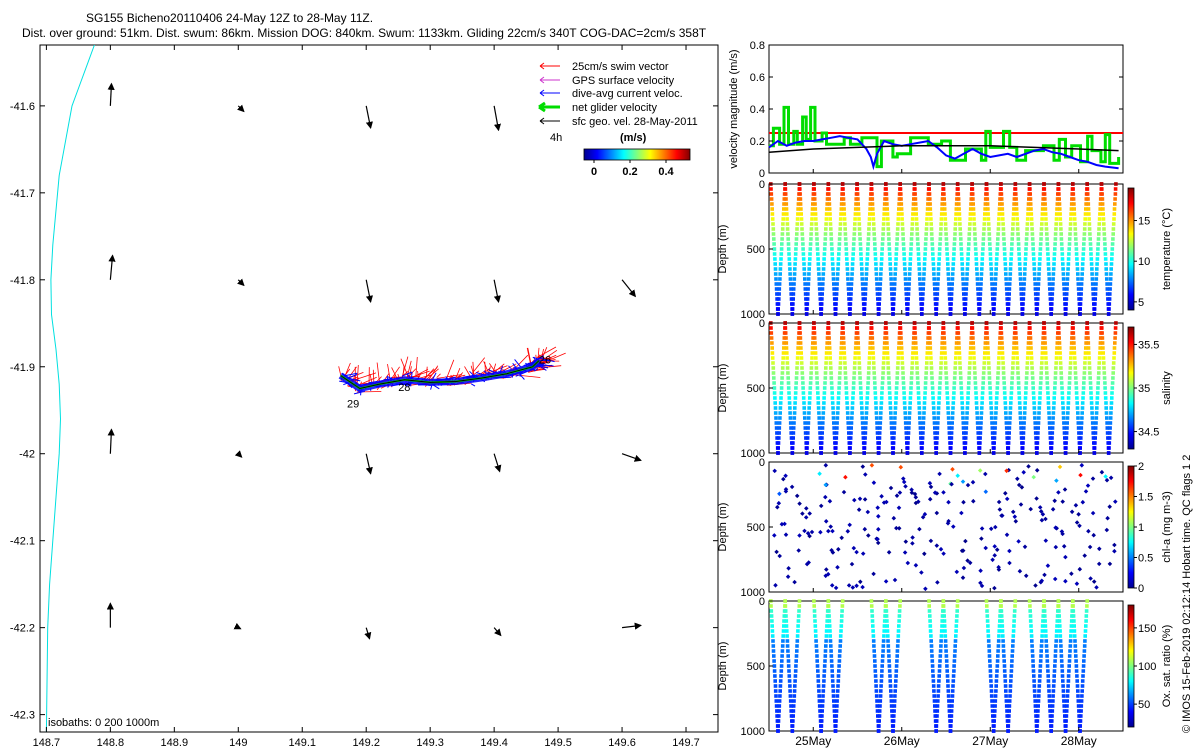  Describe the element at coordinates (405, 374) in the screenshot. I see `swim-vector` at that location.